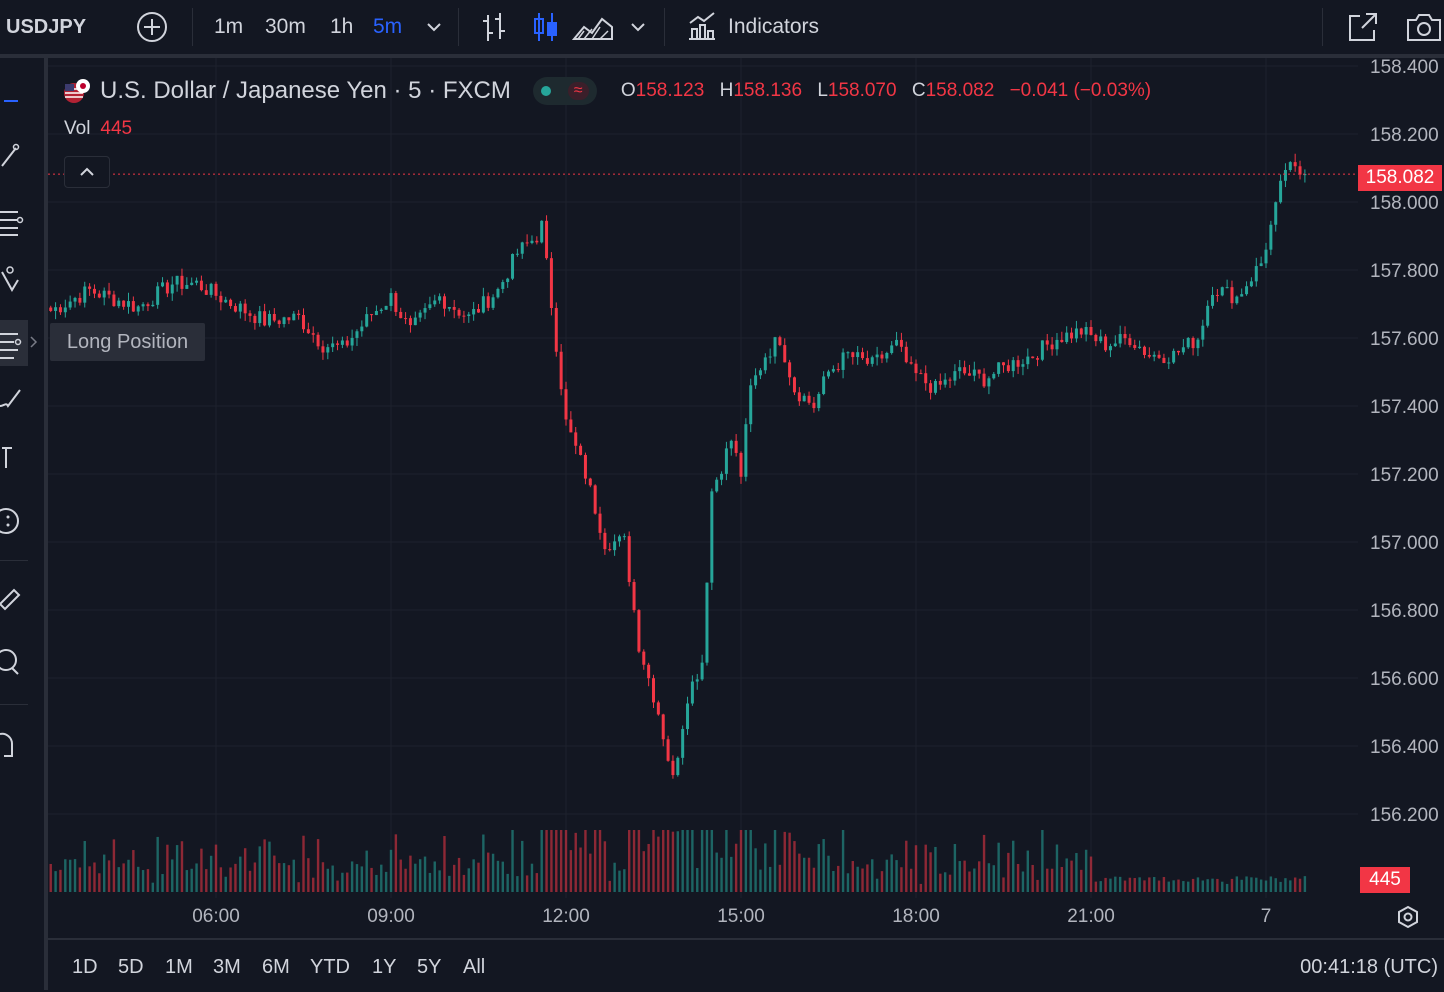 This screenshot has height=992, width=1444. Describe the element at coordinates (1424, 27) in the screenshot. I see `screenshot-camera-icon` at that location.